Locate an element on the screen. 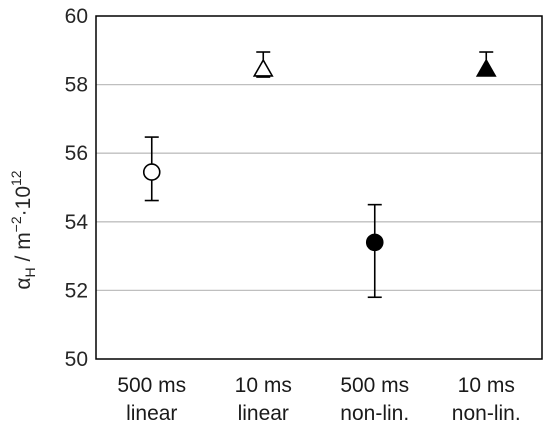  y-tick-label: 56 is located at coordinates (76, 153).